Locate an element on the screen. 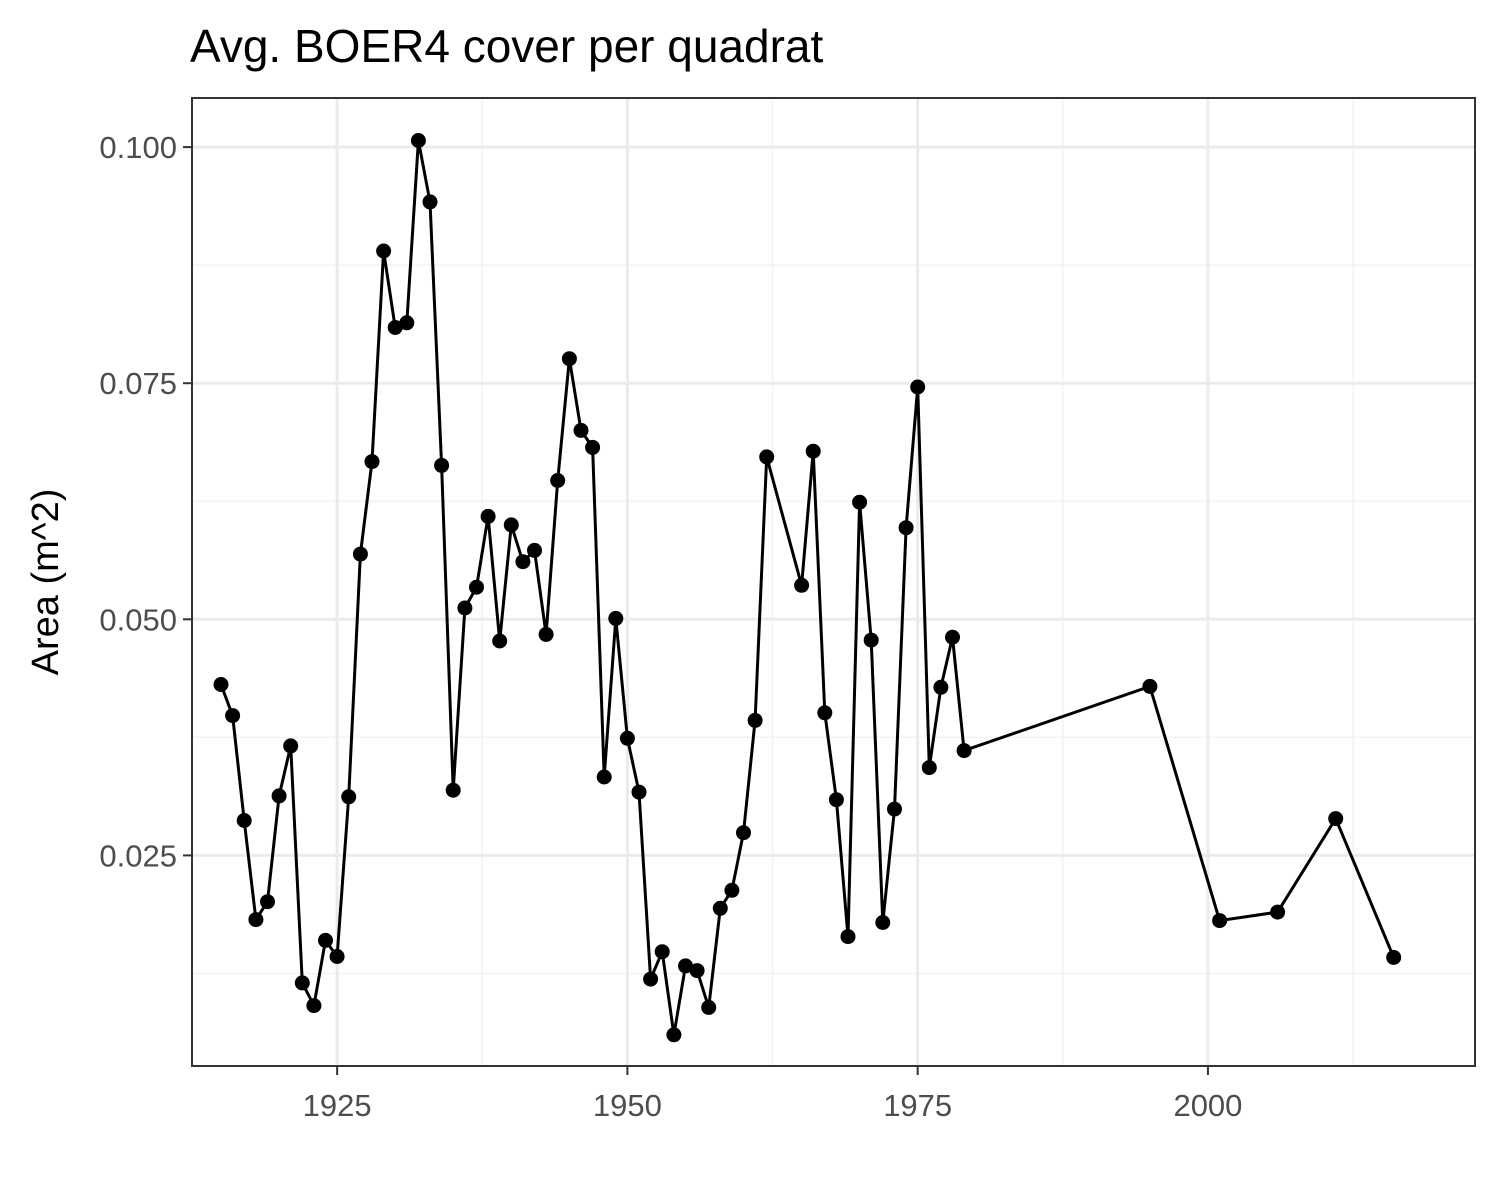  x-tick-label: 1925 is located at coordinates (337, 1105).